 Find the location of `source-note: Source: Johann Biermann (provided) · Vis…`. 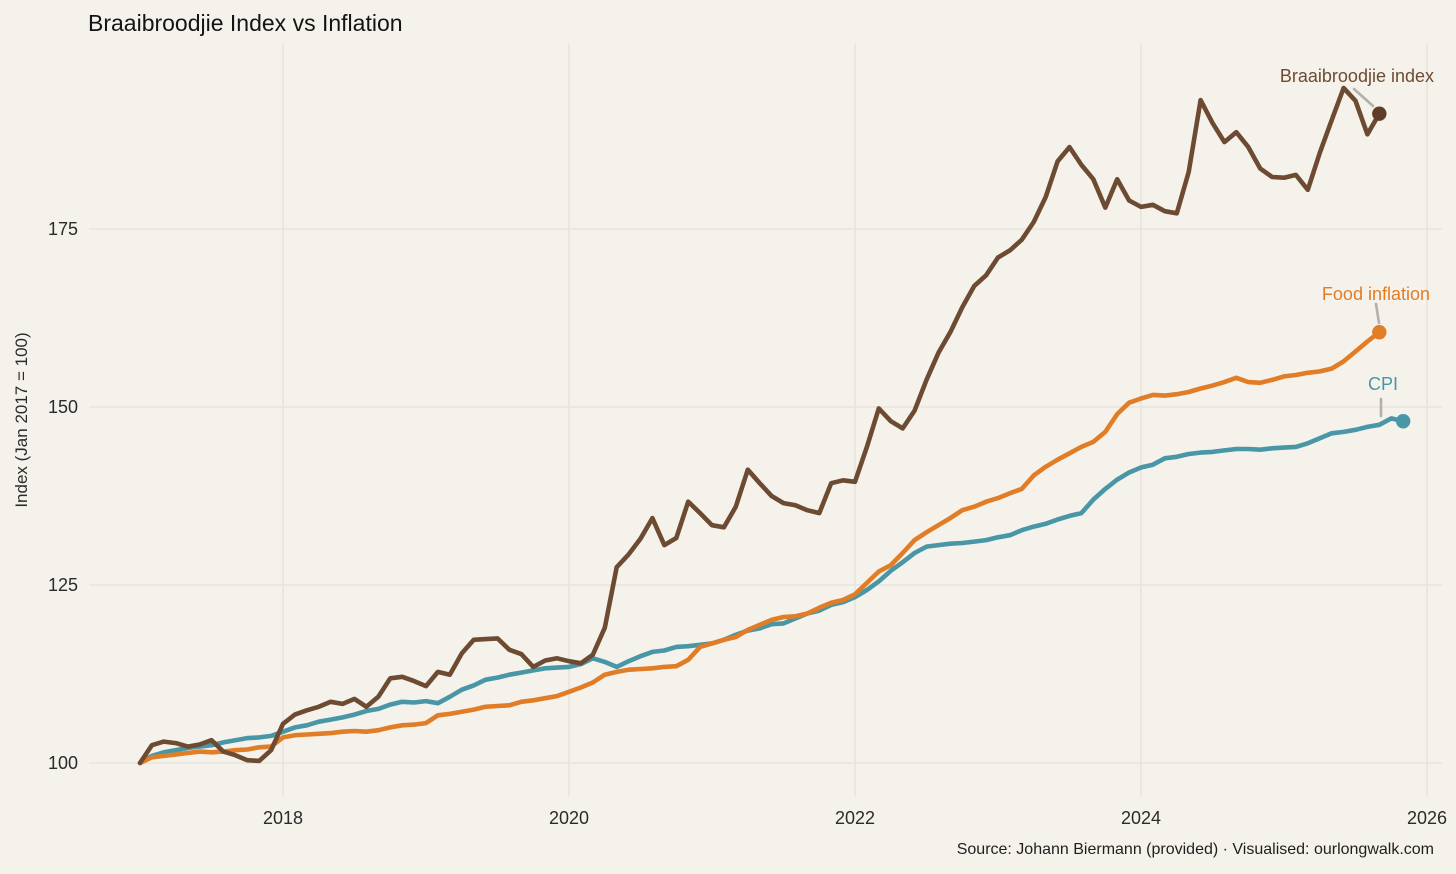

source-note: Source: Johann Biermann (provided) · Vis… is located at coordinates (1195, 849).